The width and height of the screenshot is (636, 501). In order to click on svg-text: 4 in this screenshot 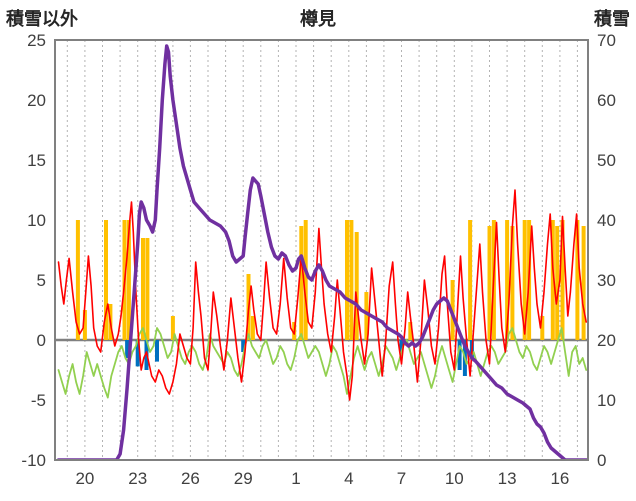, I will do `click(348, 478)`.